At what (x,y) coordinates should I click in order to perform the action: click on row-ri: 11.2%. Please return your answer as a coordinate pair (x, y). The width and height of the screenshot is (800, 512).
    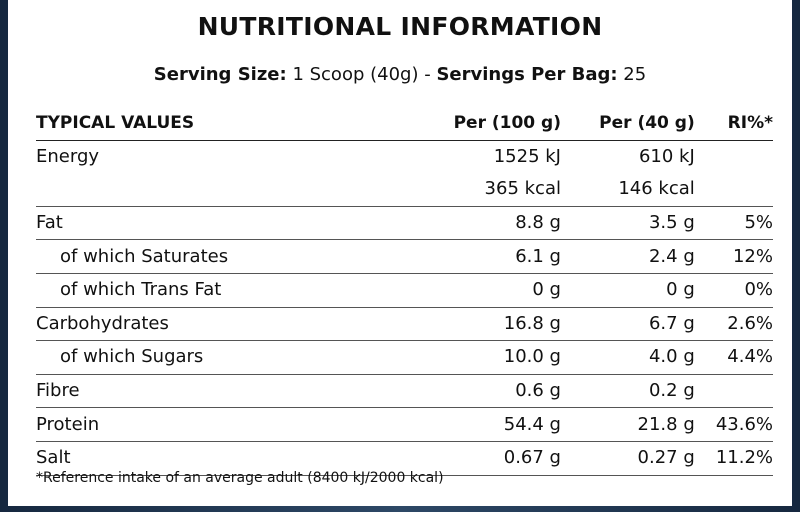
    Looking at the image, I should click on (744, 458).